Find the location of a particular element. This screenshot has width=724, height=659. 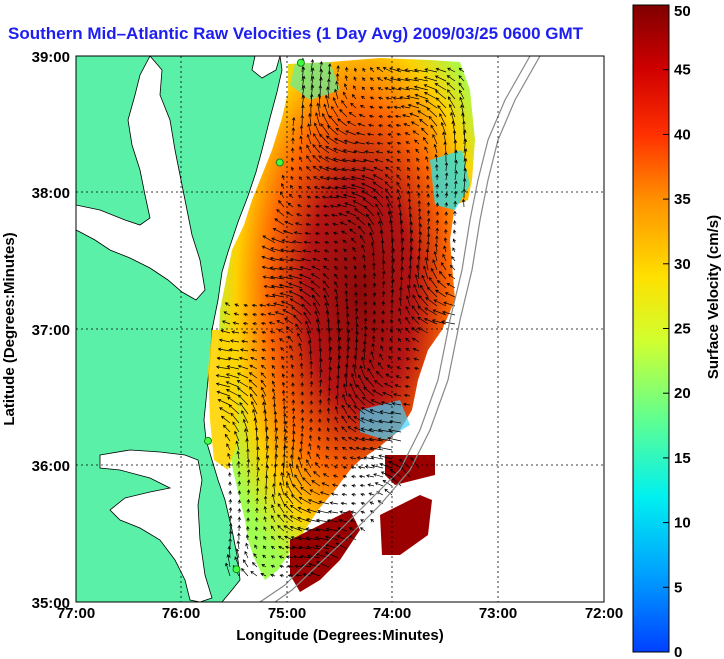

x-axis-label: Longitude (Degrees:Minutes) is located at coordinates (340, 635).